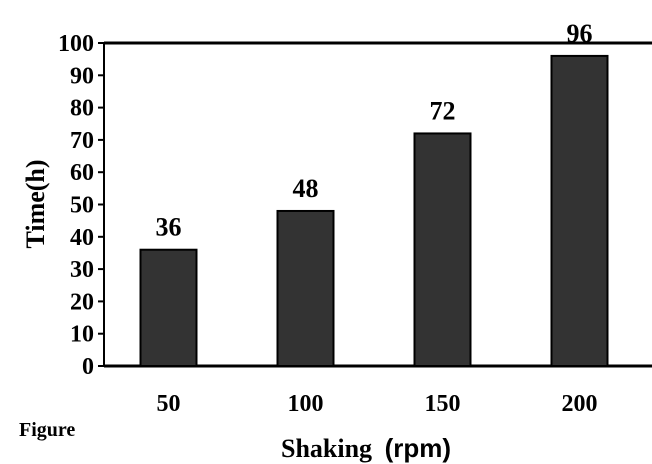  I want to click on data-label-150: 72, so click(443, 110).